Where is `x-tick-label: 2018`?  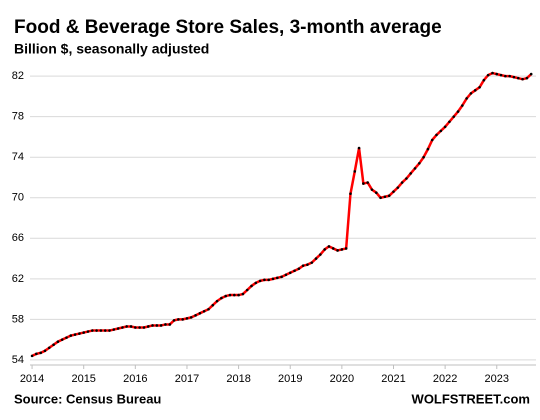 x-tick-label: 2018 is located at coordinates (238, 379).